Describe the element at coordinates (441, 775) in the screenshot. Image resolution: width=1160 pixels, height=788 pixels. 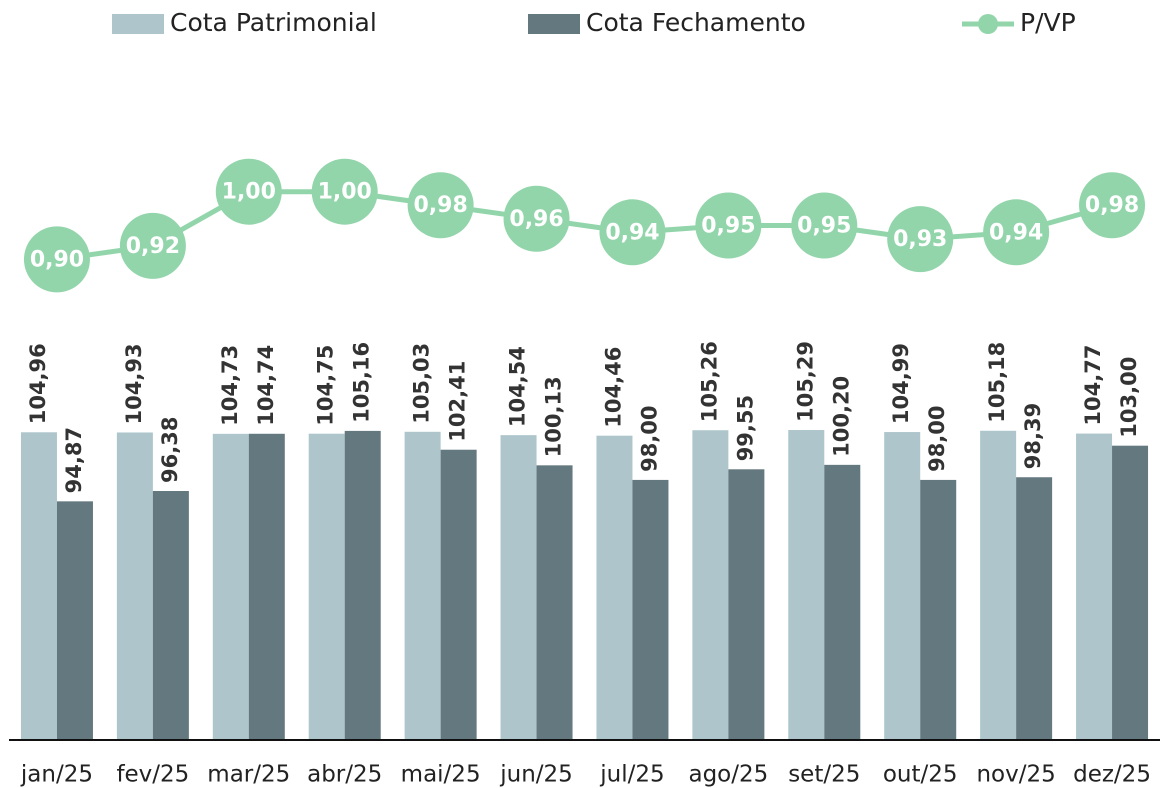
I see `x-tick-label: mai/25` at that location.